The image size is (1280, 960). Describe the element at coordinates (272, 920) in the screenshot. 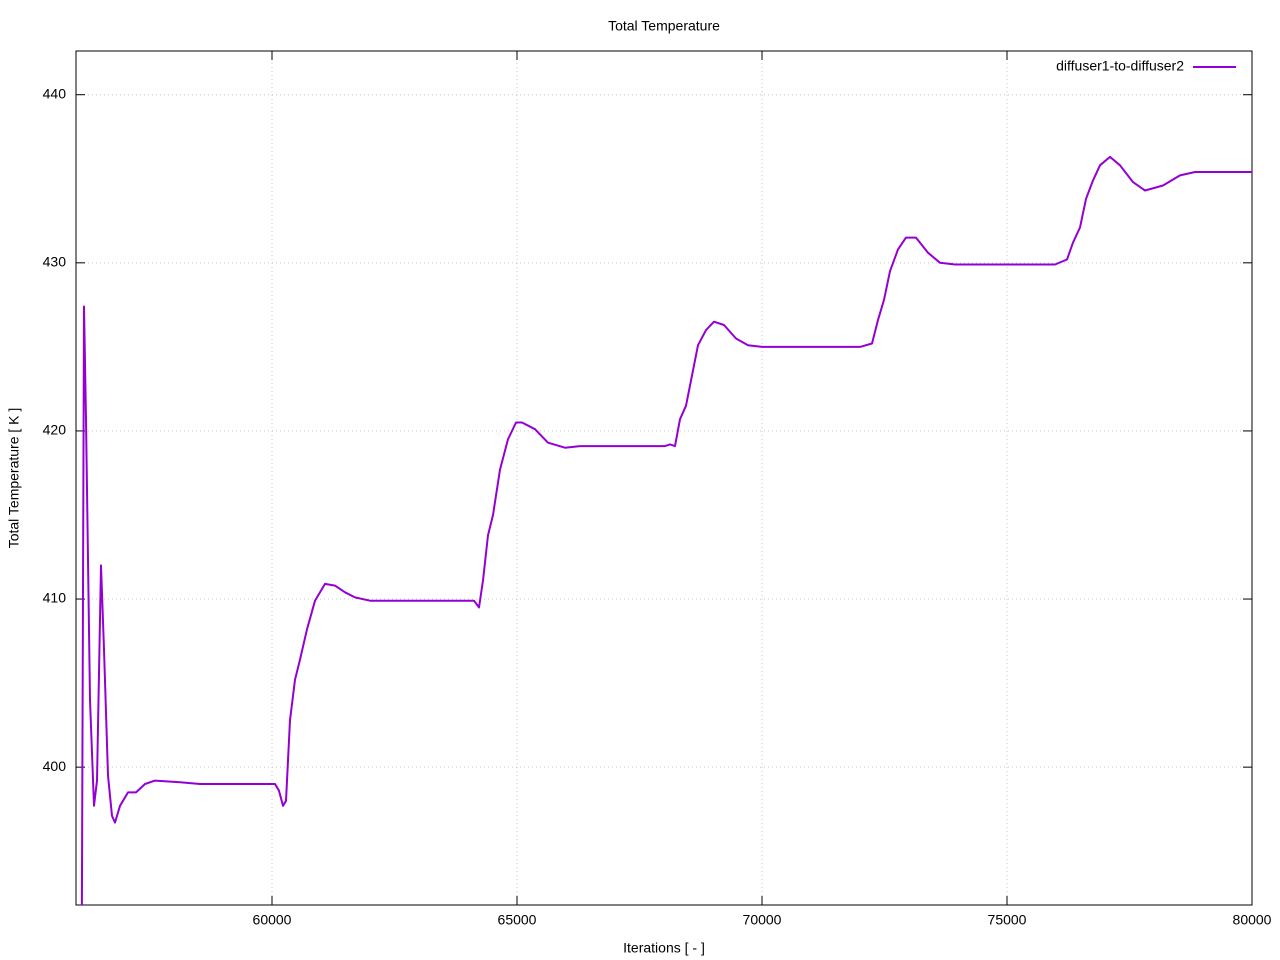

I see `x-tick-label: 60000` at that location.